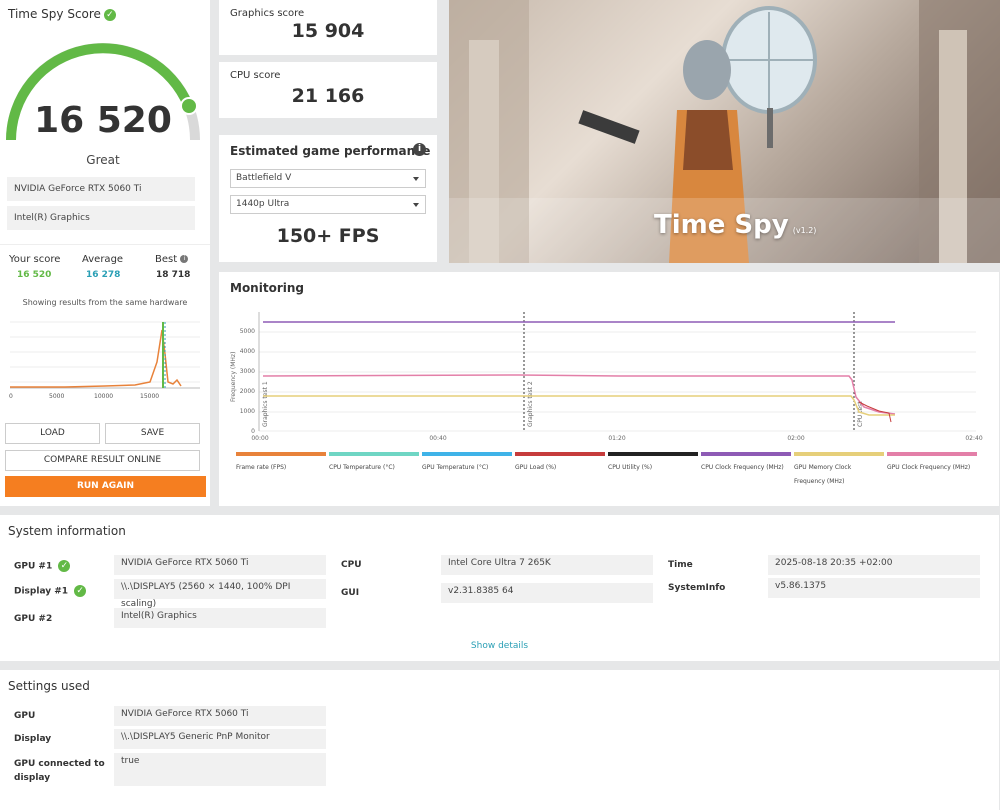 The height and width of the screenshot is (810, 1000). What do you see at coordinates (103, 120) in the screenshot?
I see `score-value: 16 520` at bounding box center [103, 120].